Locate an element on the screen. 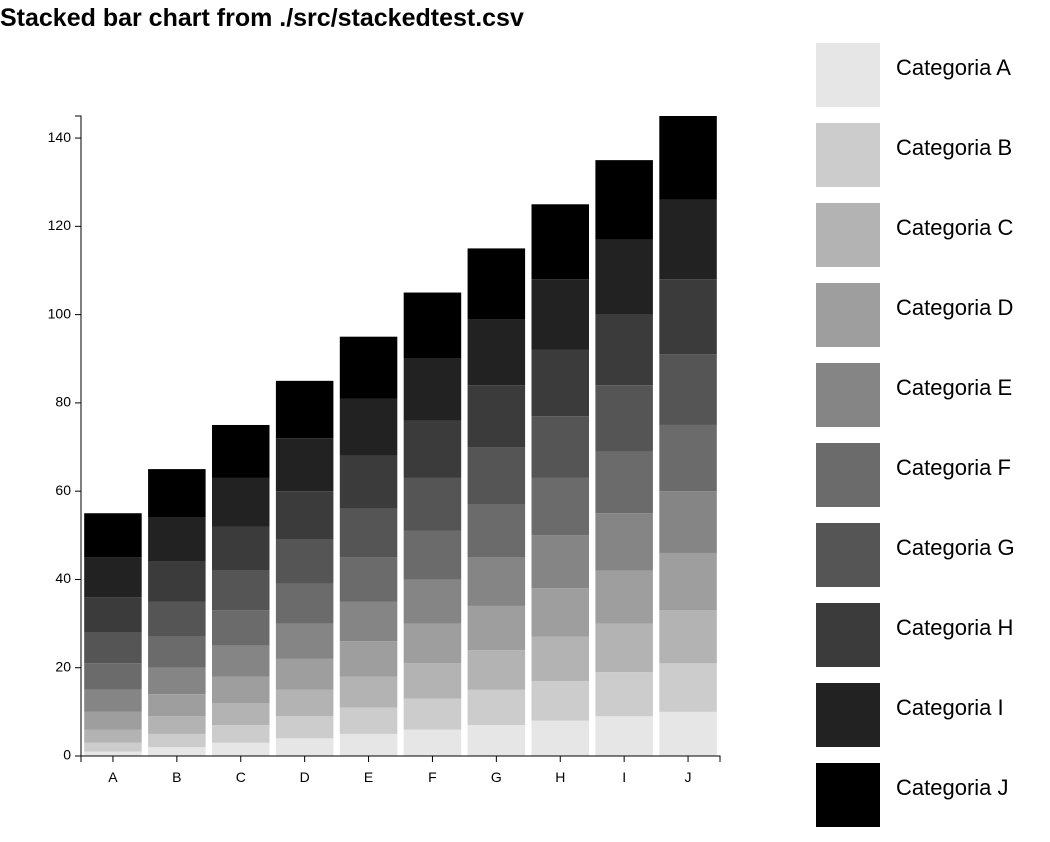 The image size is (1050, 842). legend-label: Categoria J is located at coordinates (952, 787).